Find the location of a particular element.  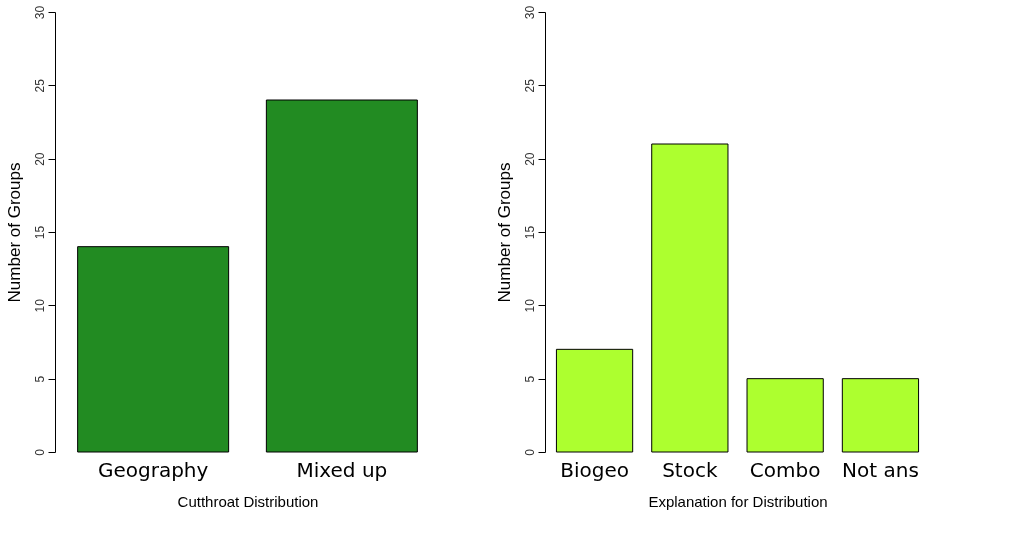

x-axis-title: Cutthroat Distribution is located at coordinates (248, 501).